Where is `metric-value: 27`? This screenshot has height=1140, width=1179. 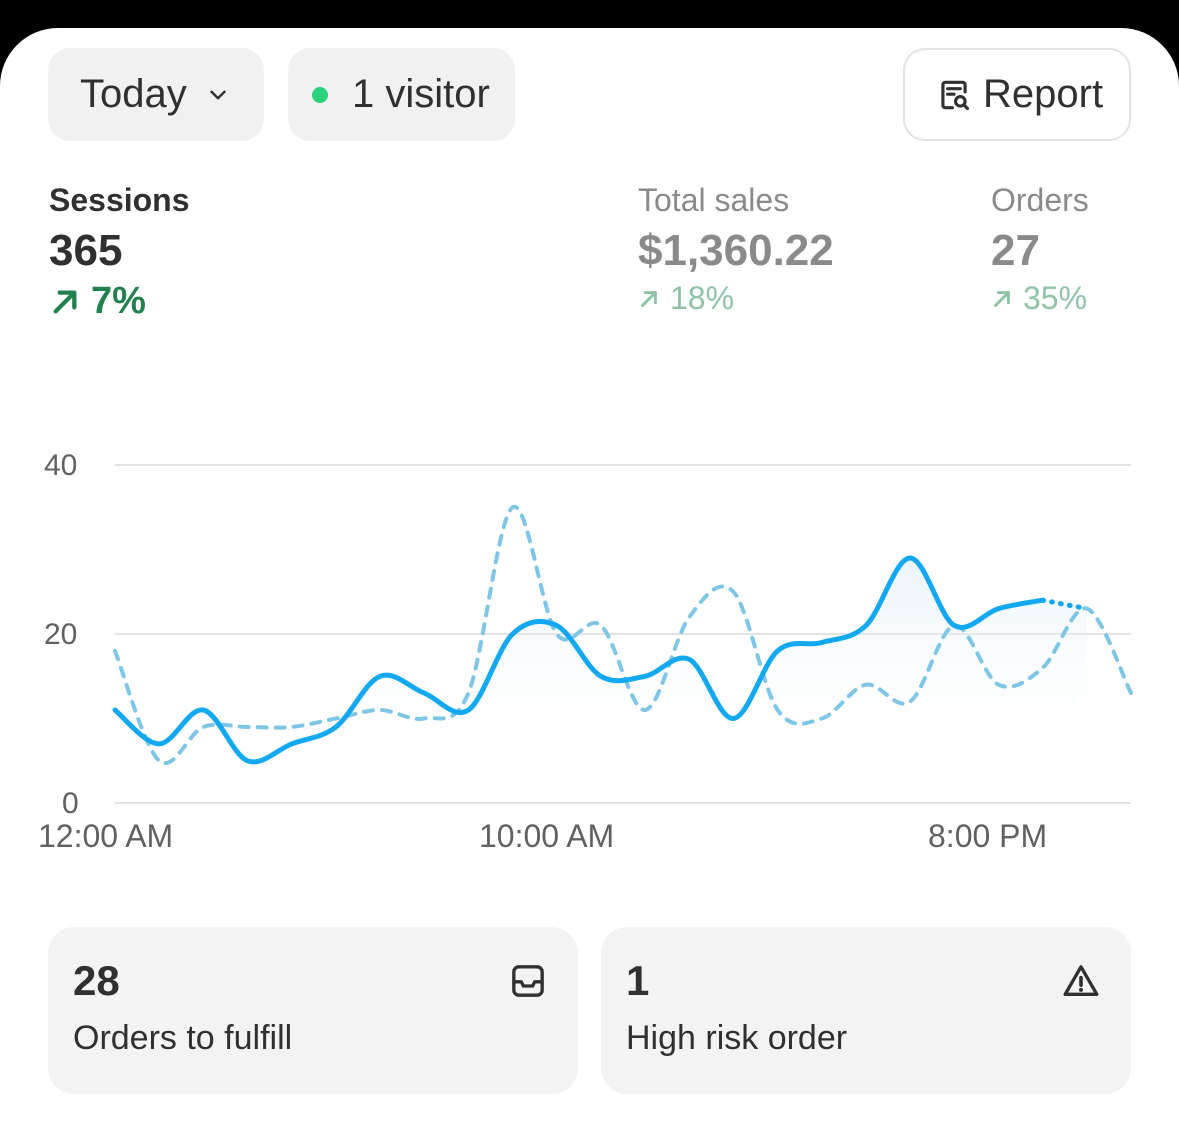 metric-value: 27 is located at coordinates (1015, 250).